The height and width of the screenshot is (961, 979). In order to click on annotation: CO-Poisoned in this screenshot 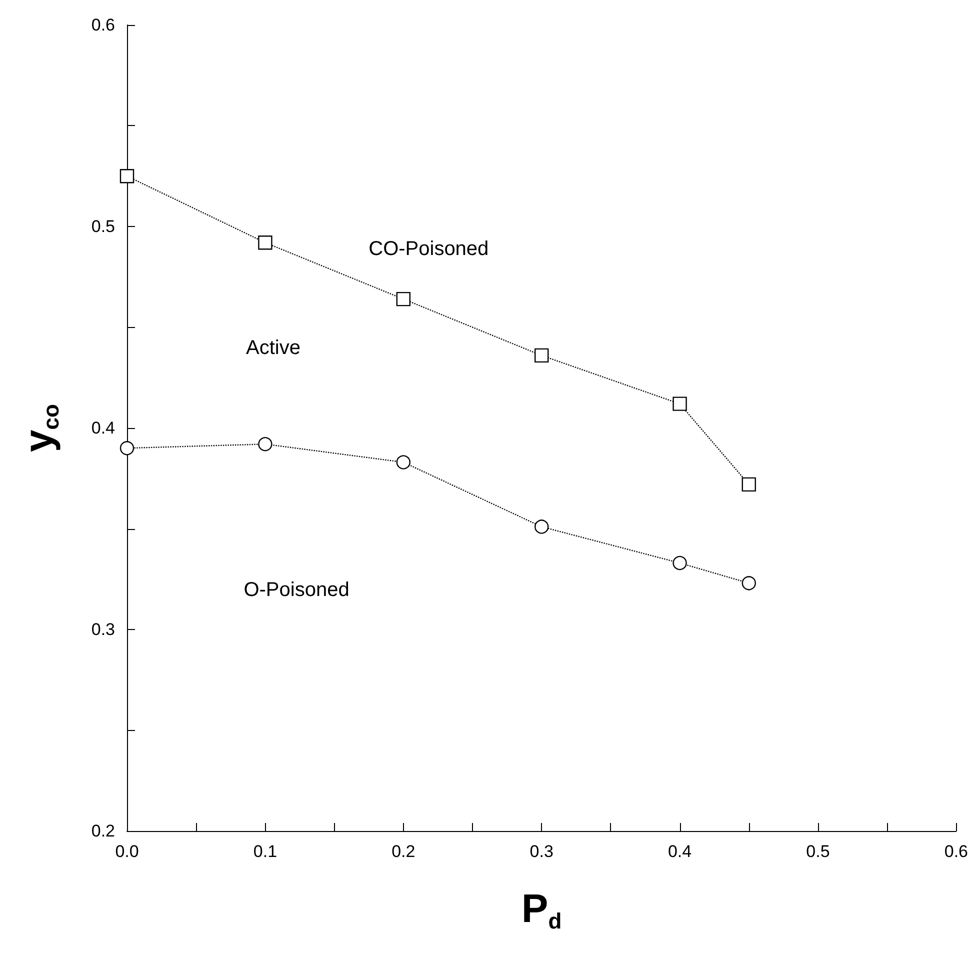, I will do `click(428, 249)`.